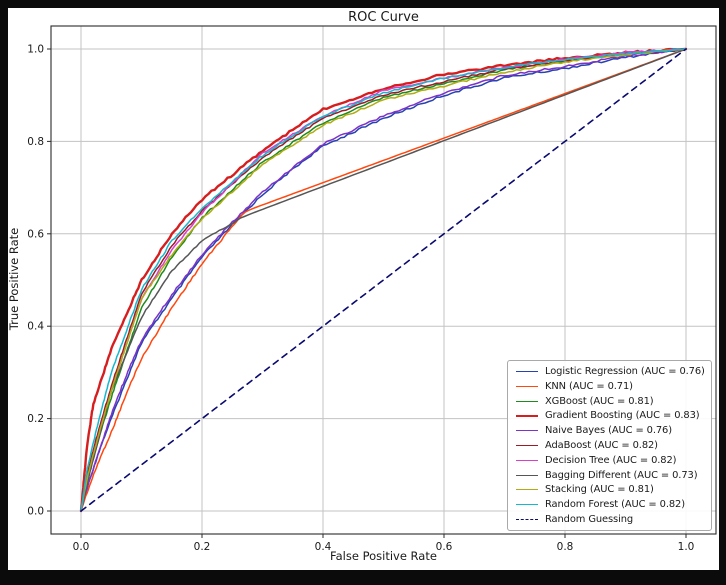 The image size is (726, 585). Describe the element at coordinates (444, 547) in the screenshot. I see `x-tick-label: 0.6` at that location.